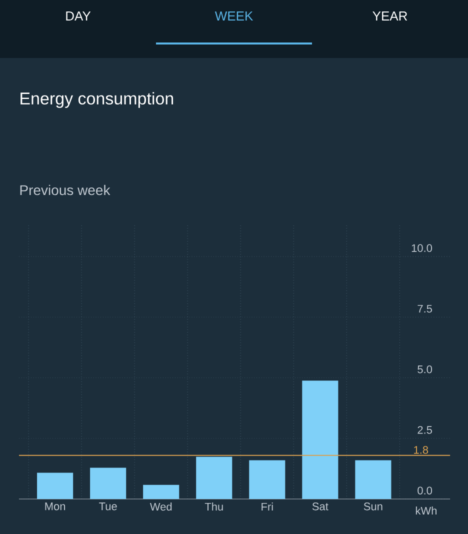 The width and height of the screenshot is (468, 534). I want to click on x-tick-label: Mon, so click(55, 506).